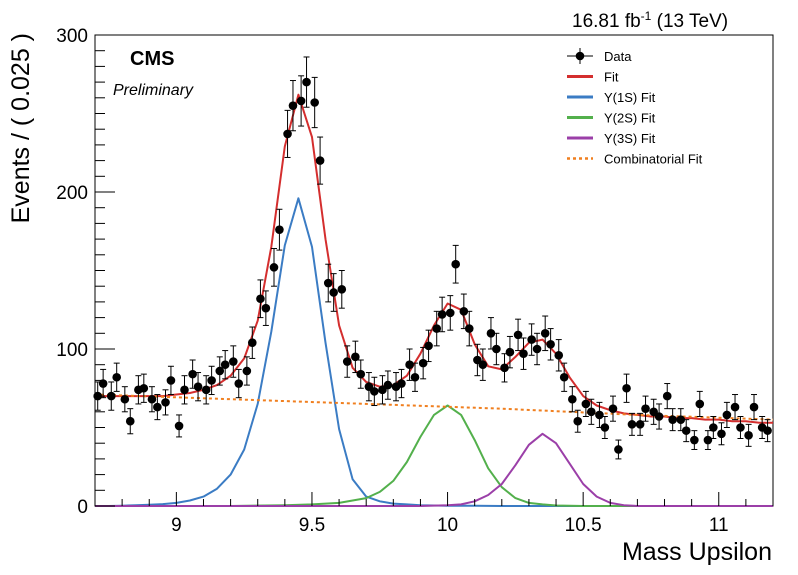  What do you see at coordinates (630, 118) in the screenshot?
I see `legend-label: Υ(2S) Fit` at bounding box center [630, 118].